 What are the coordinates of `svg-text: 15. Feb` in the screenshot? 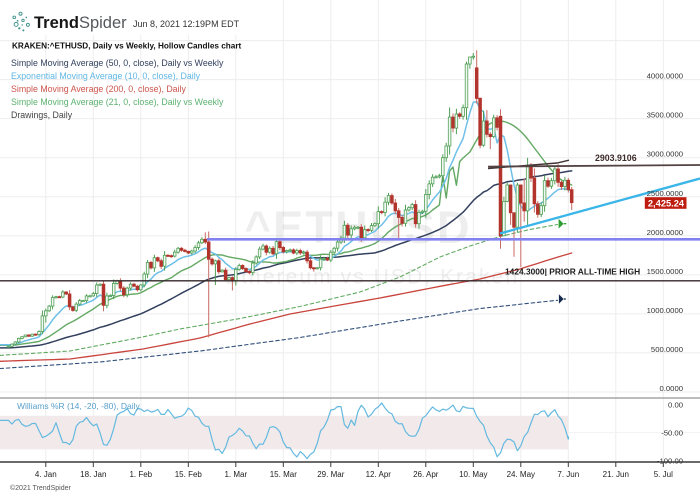 It's located at (189, 474).